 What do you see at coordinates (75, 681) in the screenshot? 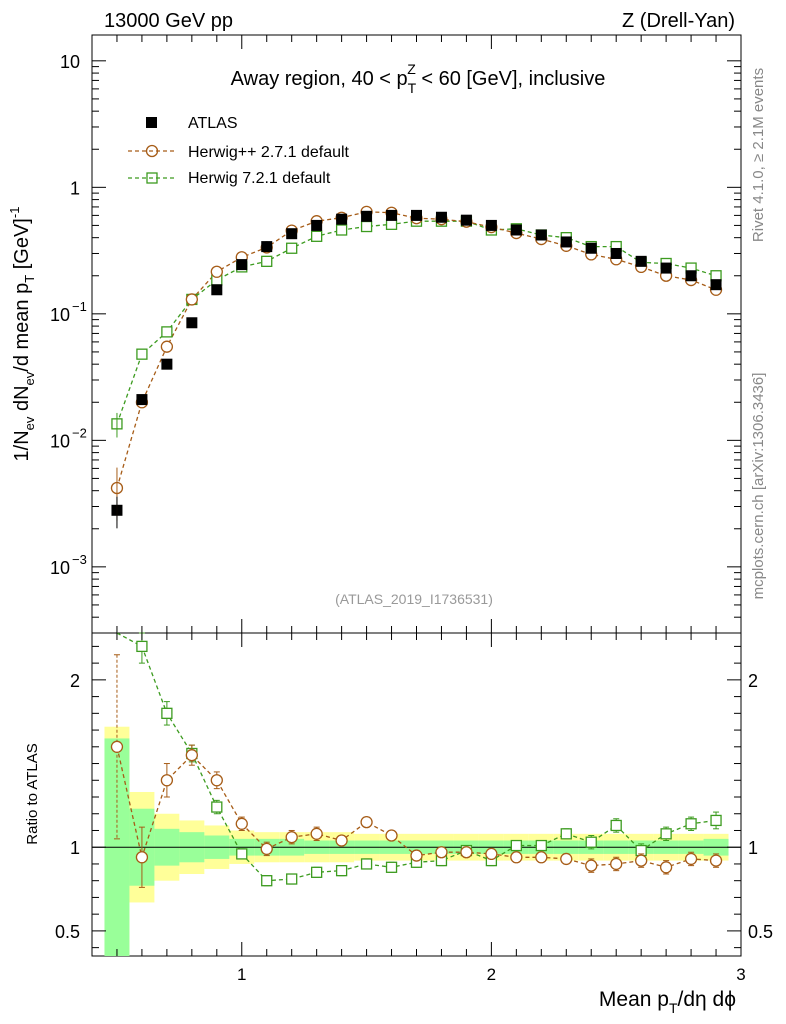
I see `ratio-y-tick-label: 2` at bounding box center [75, 681].